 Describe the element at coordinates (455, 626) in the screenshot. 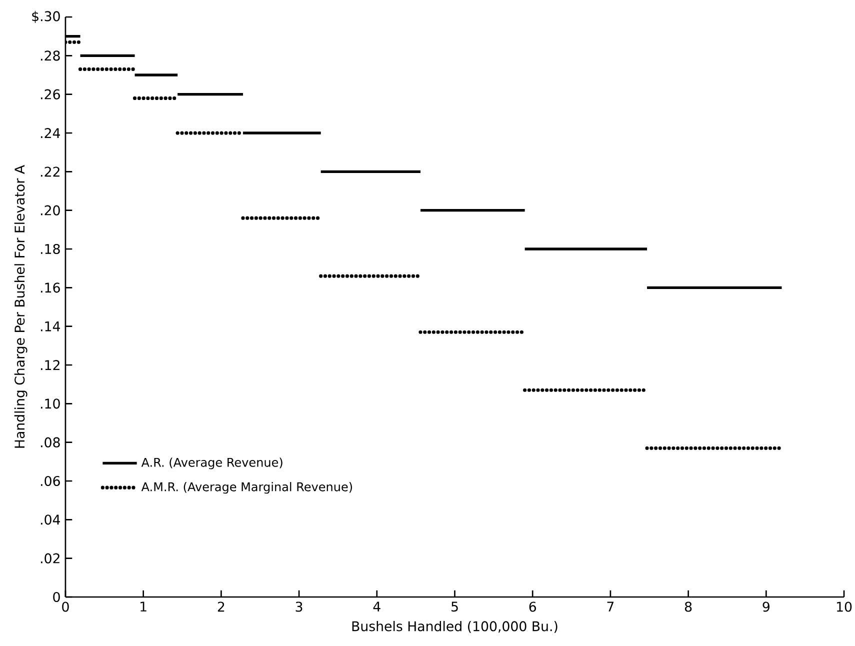

I see `x-axis-title: Bushels Handled (100,000 Bu.)` at that location.